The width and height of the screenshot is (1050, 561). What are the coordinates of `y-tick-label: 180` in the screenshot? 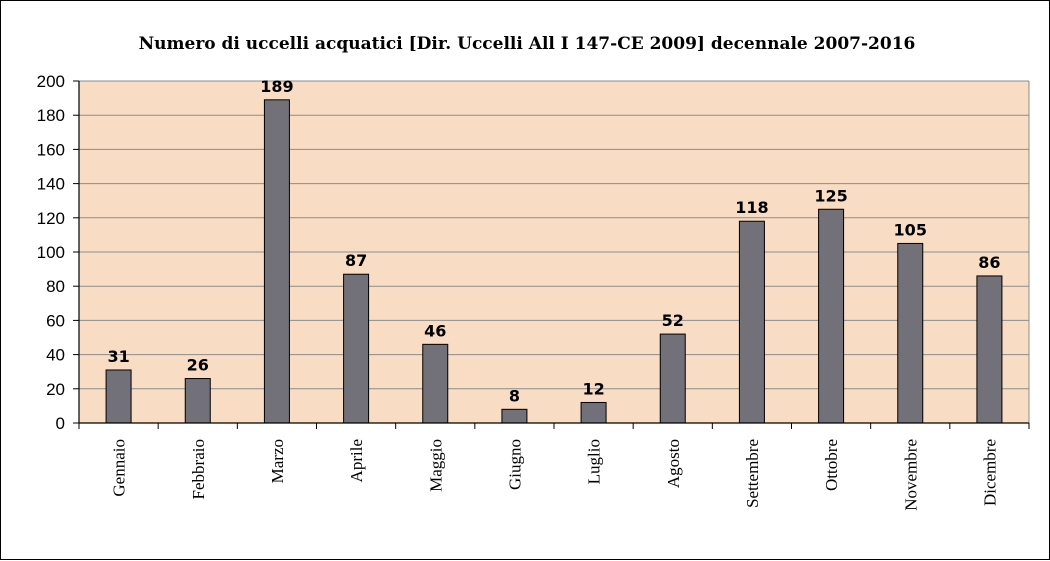 It's located at (51, 115).